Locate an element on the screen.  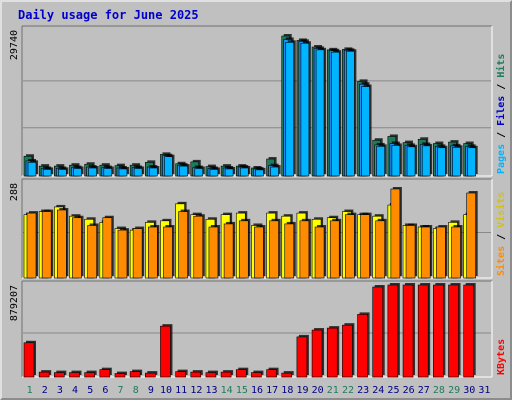
bar-sites-day-3-face is located at coordinates (62, 244).